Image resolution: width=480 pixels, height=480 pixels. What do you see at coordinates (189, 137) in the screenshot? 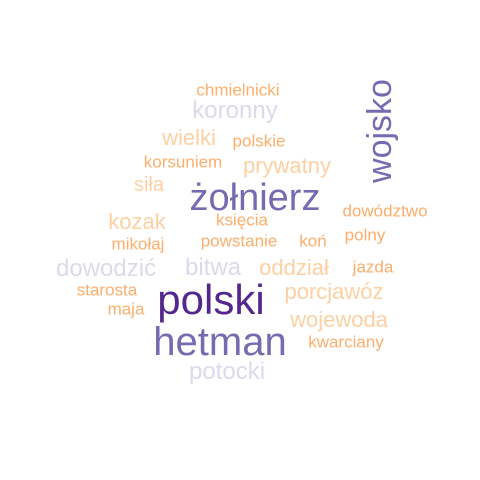
I see `word-wielki: wielki` at bounding box center [189, 137].